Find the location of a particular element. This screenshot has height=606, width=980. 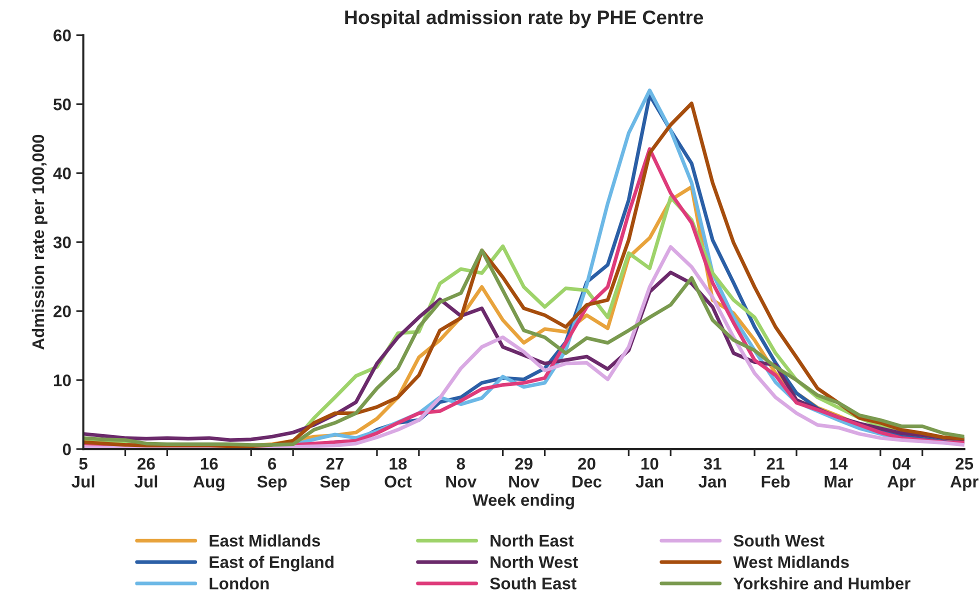

y-tick-label: 60 is located at coordinates (62, 36).